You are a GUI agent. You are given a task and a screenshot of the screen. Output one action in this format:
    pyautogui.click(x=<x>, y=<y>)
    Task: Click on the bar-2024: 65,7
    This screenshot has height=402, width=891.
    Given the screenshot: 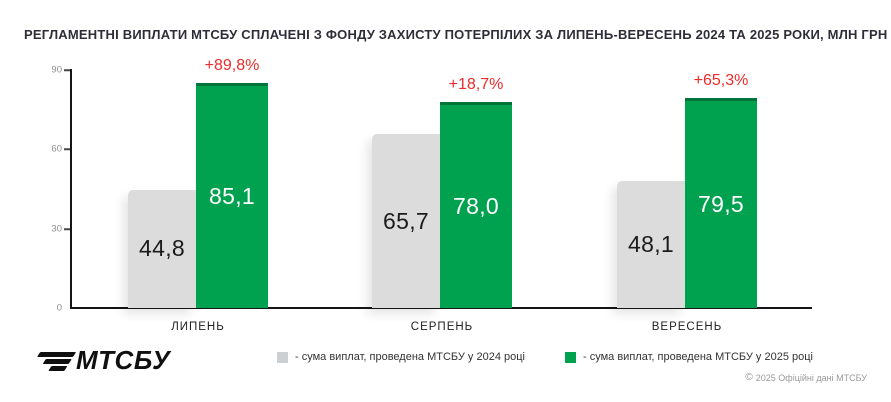 What is the action you would take?
    pyautogui.click(x=406, y=221)
    